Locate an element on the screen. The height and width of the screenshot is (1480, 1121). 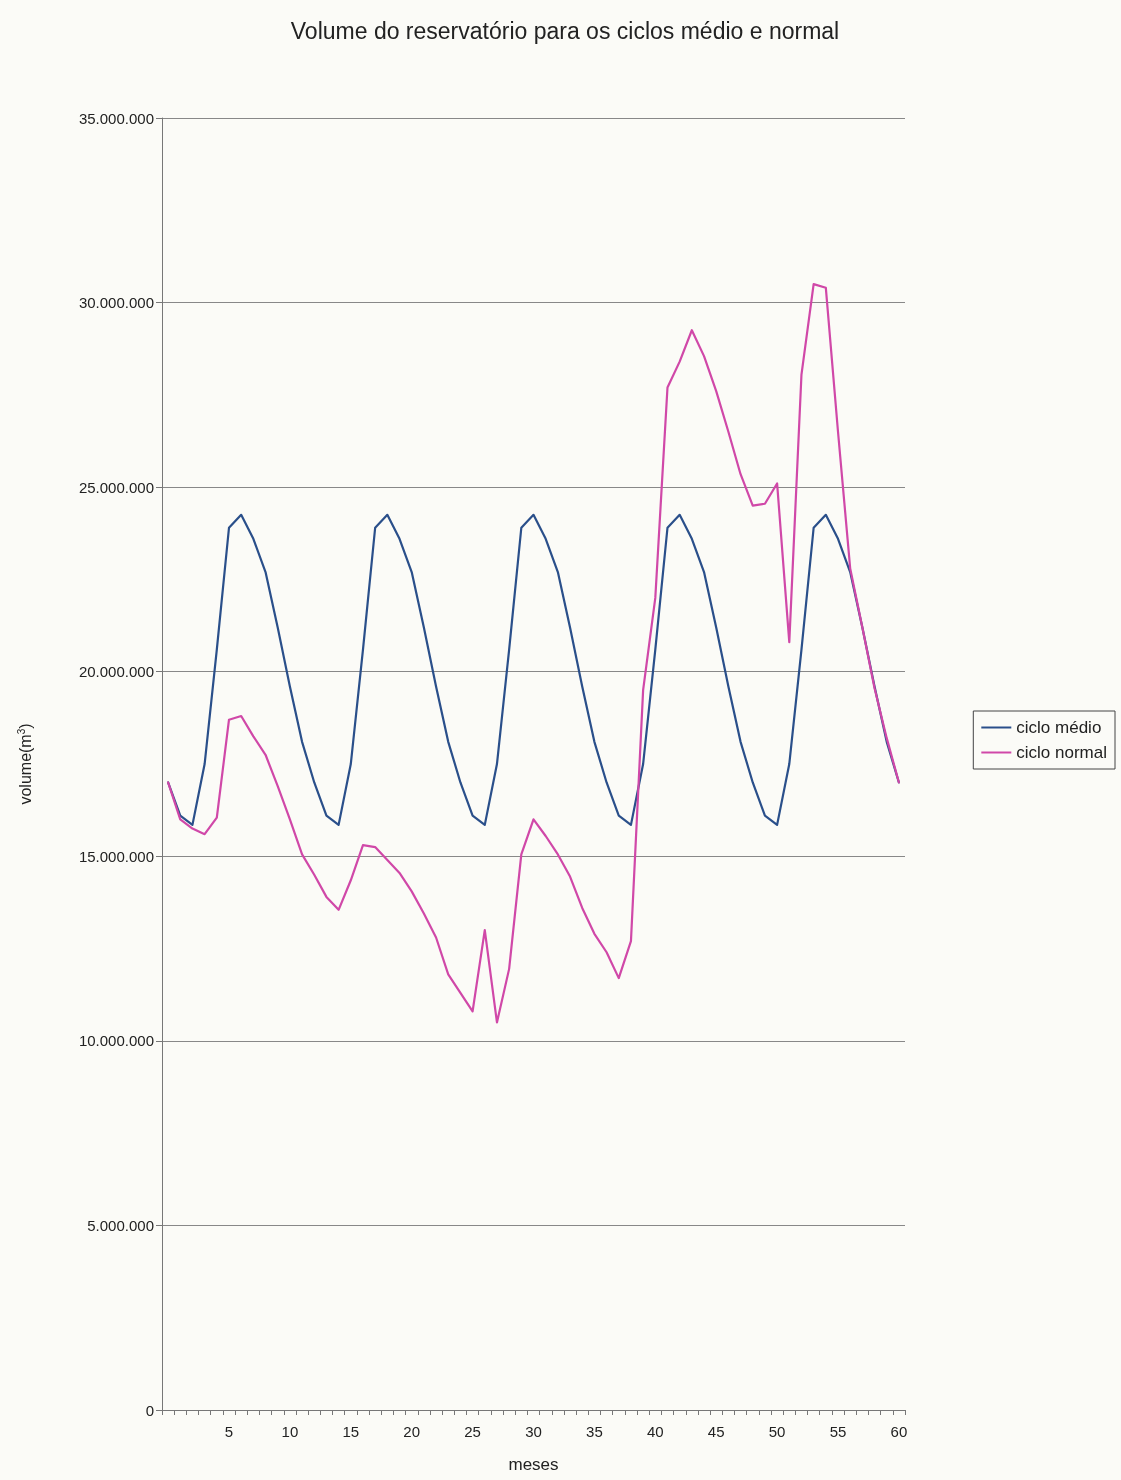
x-tick-label: 50 is located at coordinates (777, 1431).